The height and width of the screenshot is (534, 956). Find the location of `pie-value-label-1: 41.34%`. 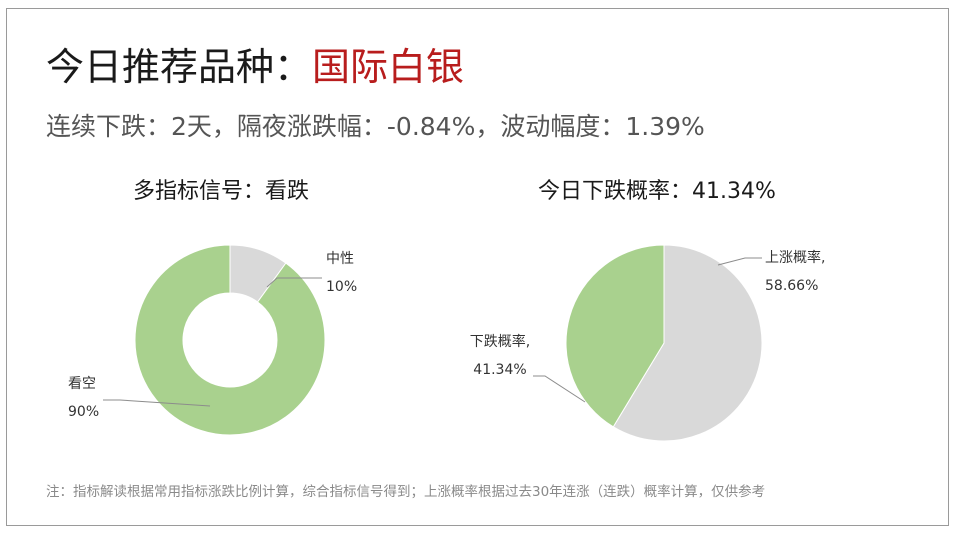

pie-value-label-1: 41.34% is located at coordinates (499, 370).